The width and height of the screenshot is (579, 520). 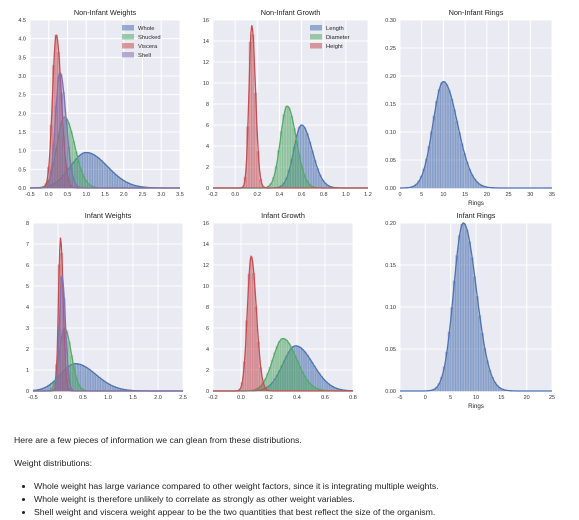 I want to click on y-tick-label: 8, so click(x=207, y=308).